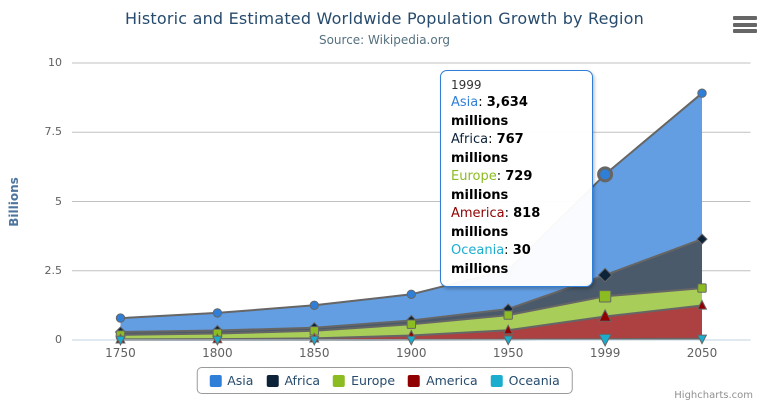 The width and height of the screenshot is (769, 416). I want to click on legend-item-europe: Europe, so click(364, 380).